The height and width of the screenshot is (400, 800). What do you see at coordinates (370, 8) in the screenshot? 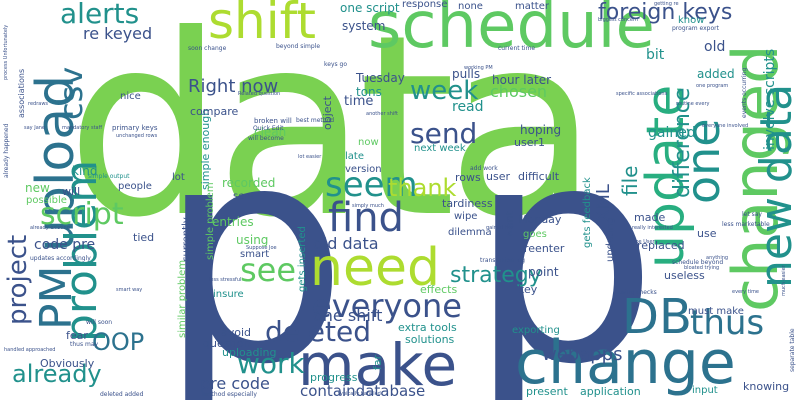
I see `word-one-script: one script` at bounding box center [370, 8].